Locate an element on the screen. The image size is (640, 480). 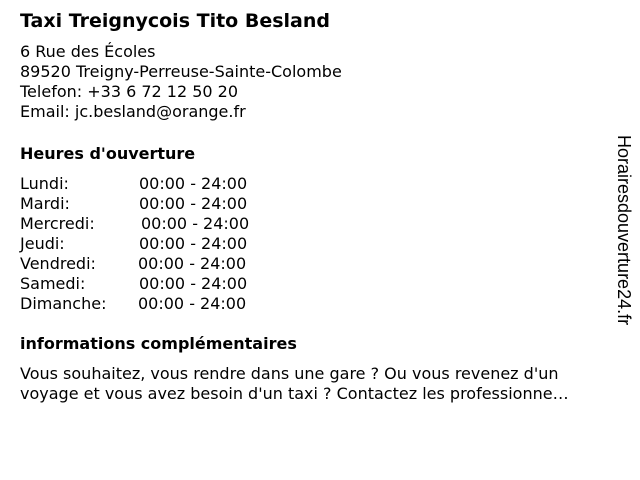
hours-row: Mercredi: 00:00 - 24:00 is located at coordinates (134, 224).